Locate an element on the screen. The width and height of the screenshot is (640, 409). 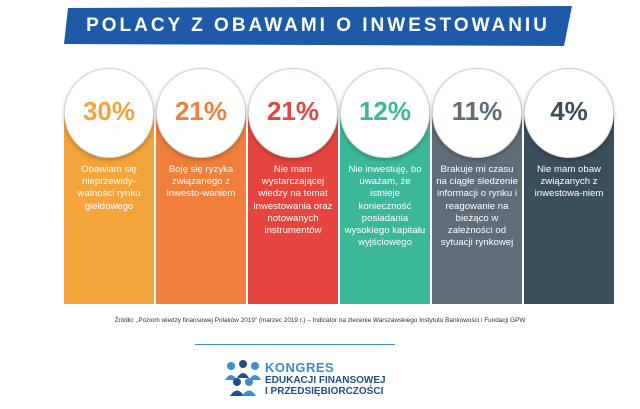
logo-line-2: EDUKACJI FINANSOWEJ is located at coordinates (325, 380).